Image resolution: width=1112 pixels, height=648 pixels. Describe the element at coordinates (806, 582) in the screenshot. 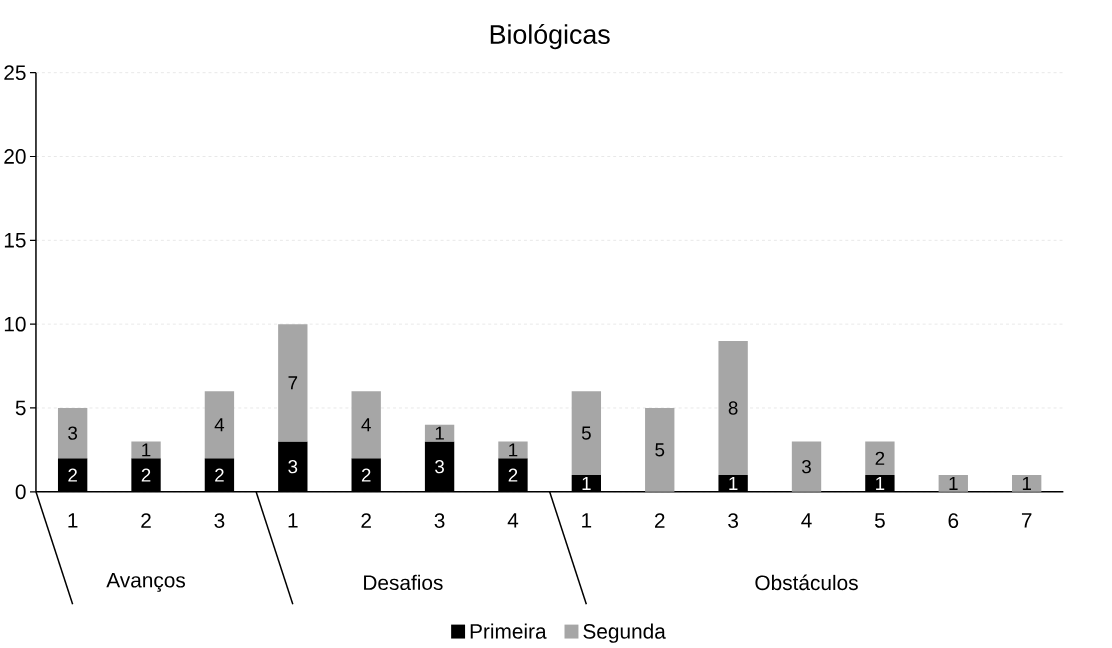

I see `text: Obstáculos` at that location.